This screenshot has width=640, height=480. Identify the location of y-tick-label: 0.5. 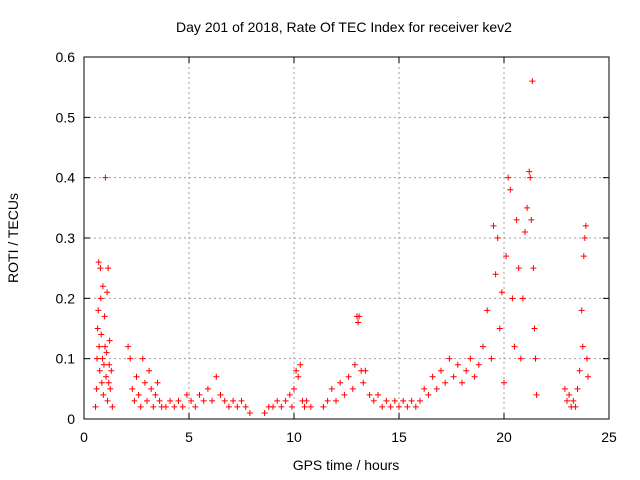
(66, 117).